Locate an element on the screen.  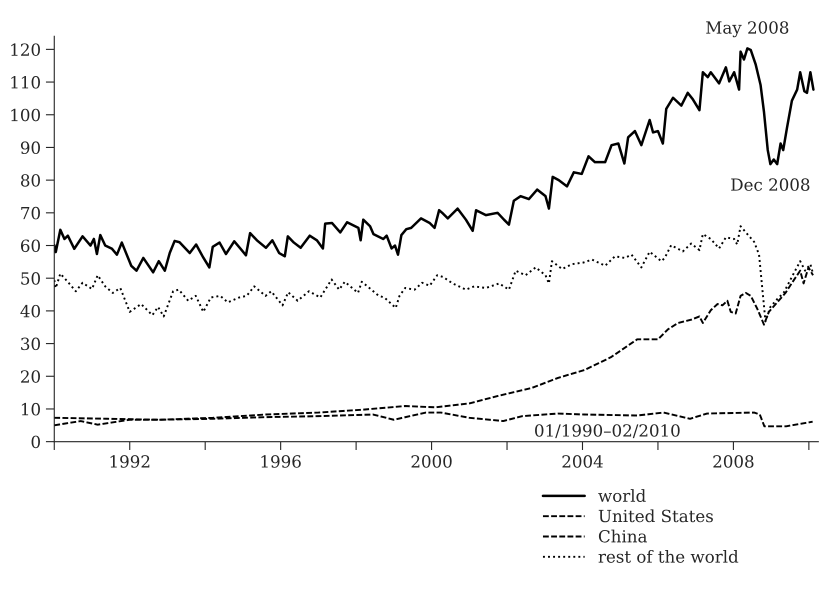
annotation: Dec 2008 is located at coordinates (770, 184).